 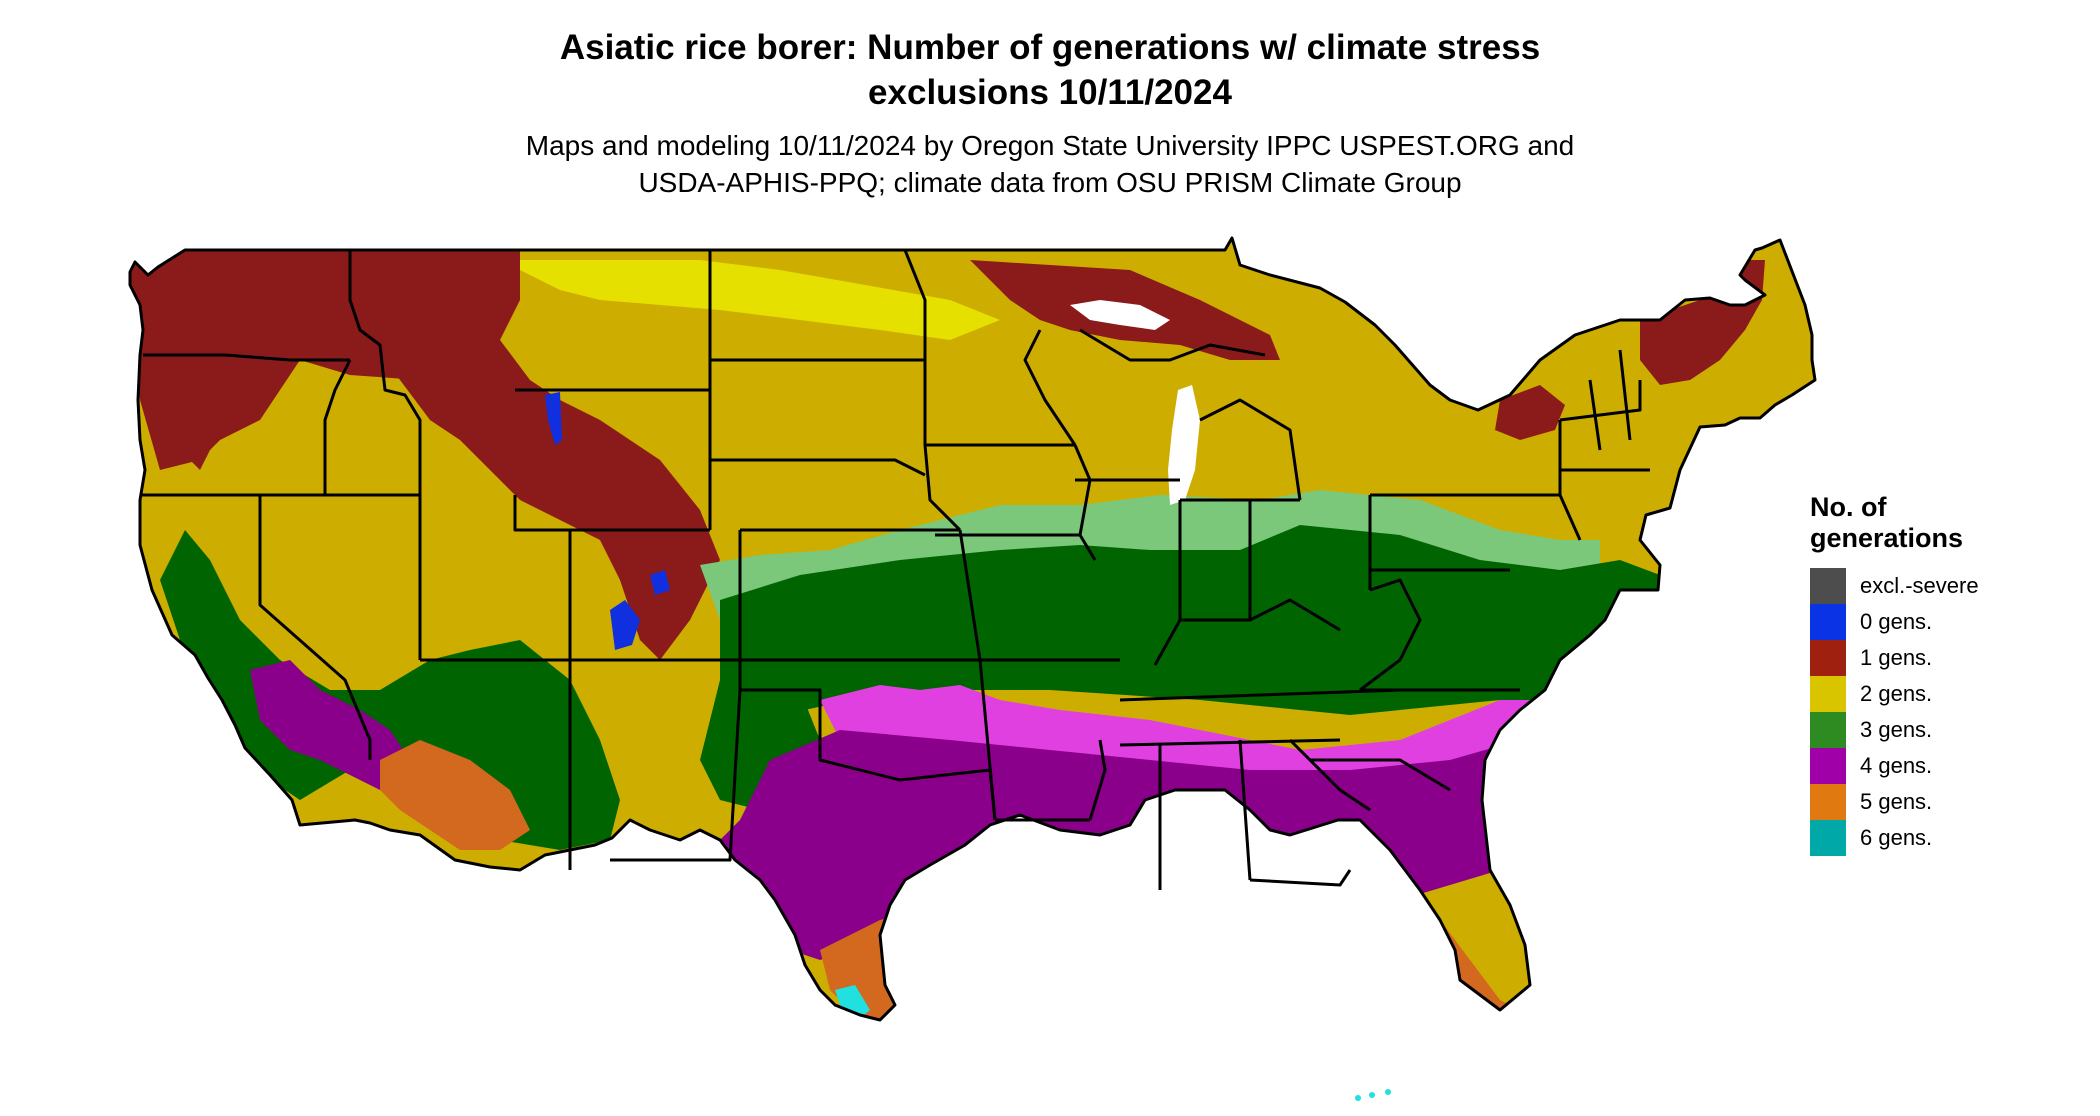 I want to click on border-mn-wi, so click(x=1050, y=387).